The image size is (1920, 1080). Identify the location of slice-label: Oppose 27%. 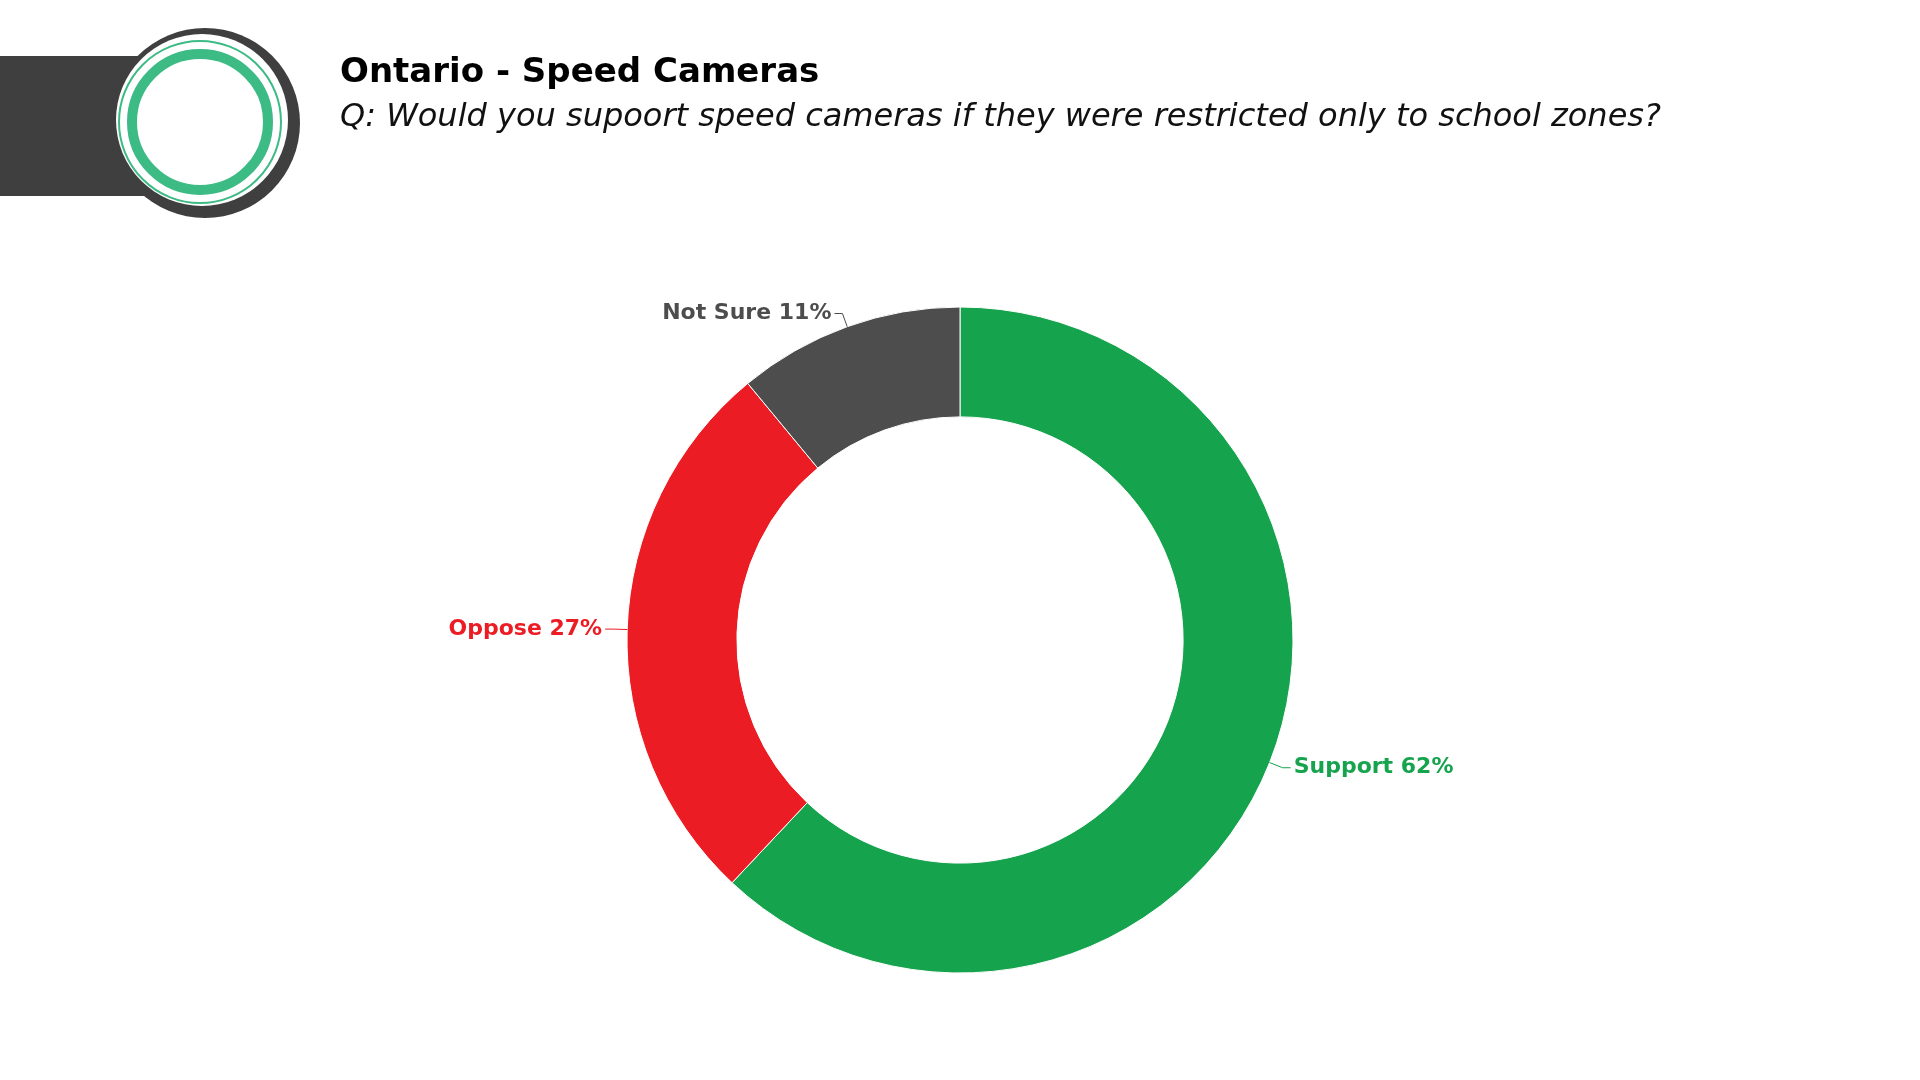
(525, 627).